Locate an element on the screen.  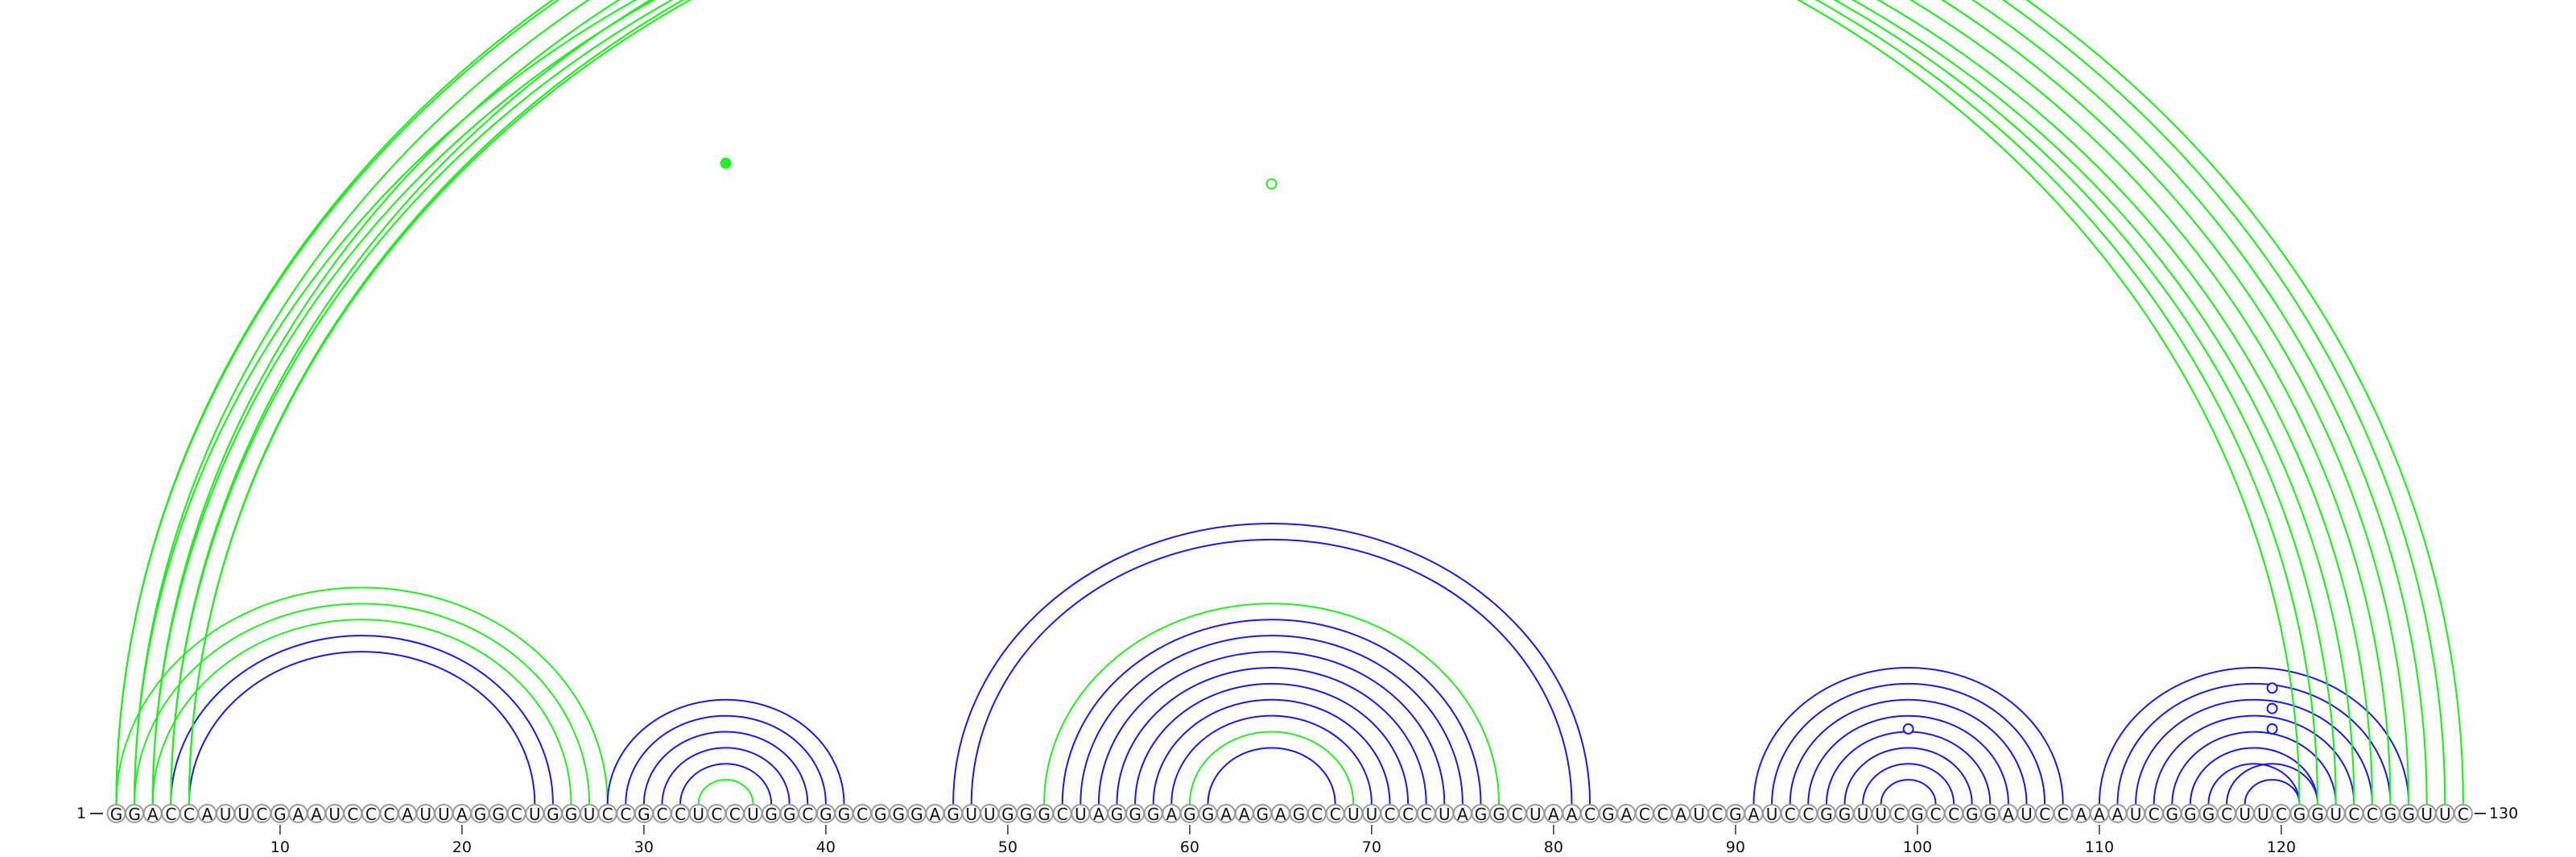
nucleotide-76: G is located at coordinates (1481, 814).